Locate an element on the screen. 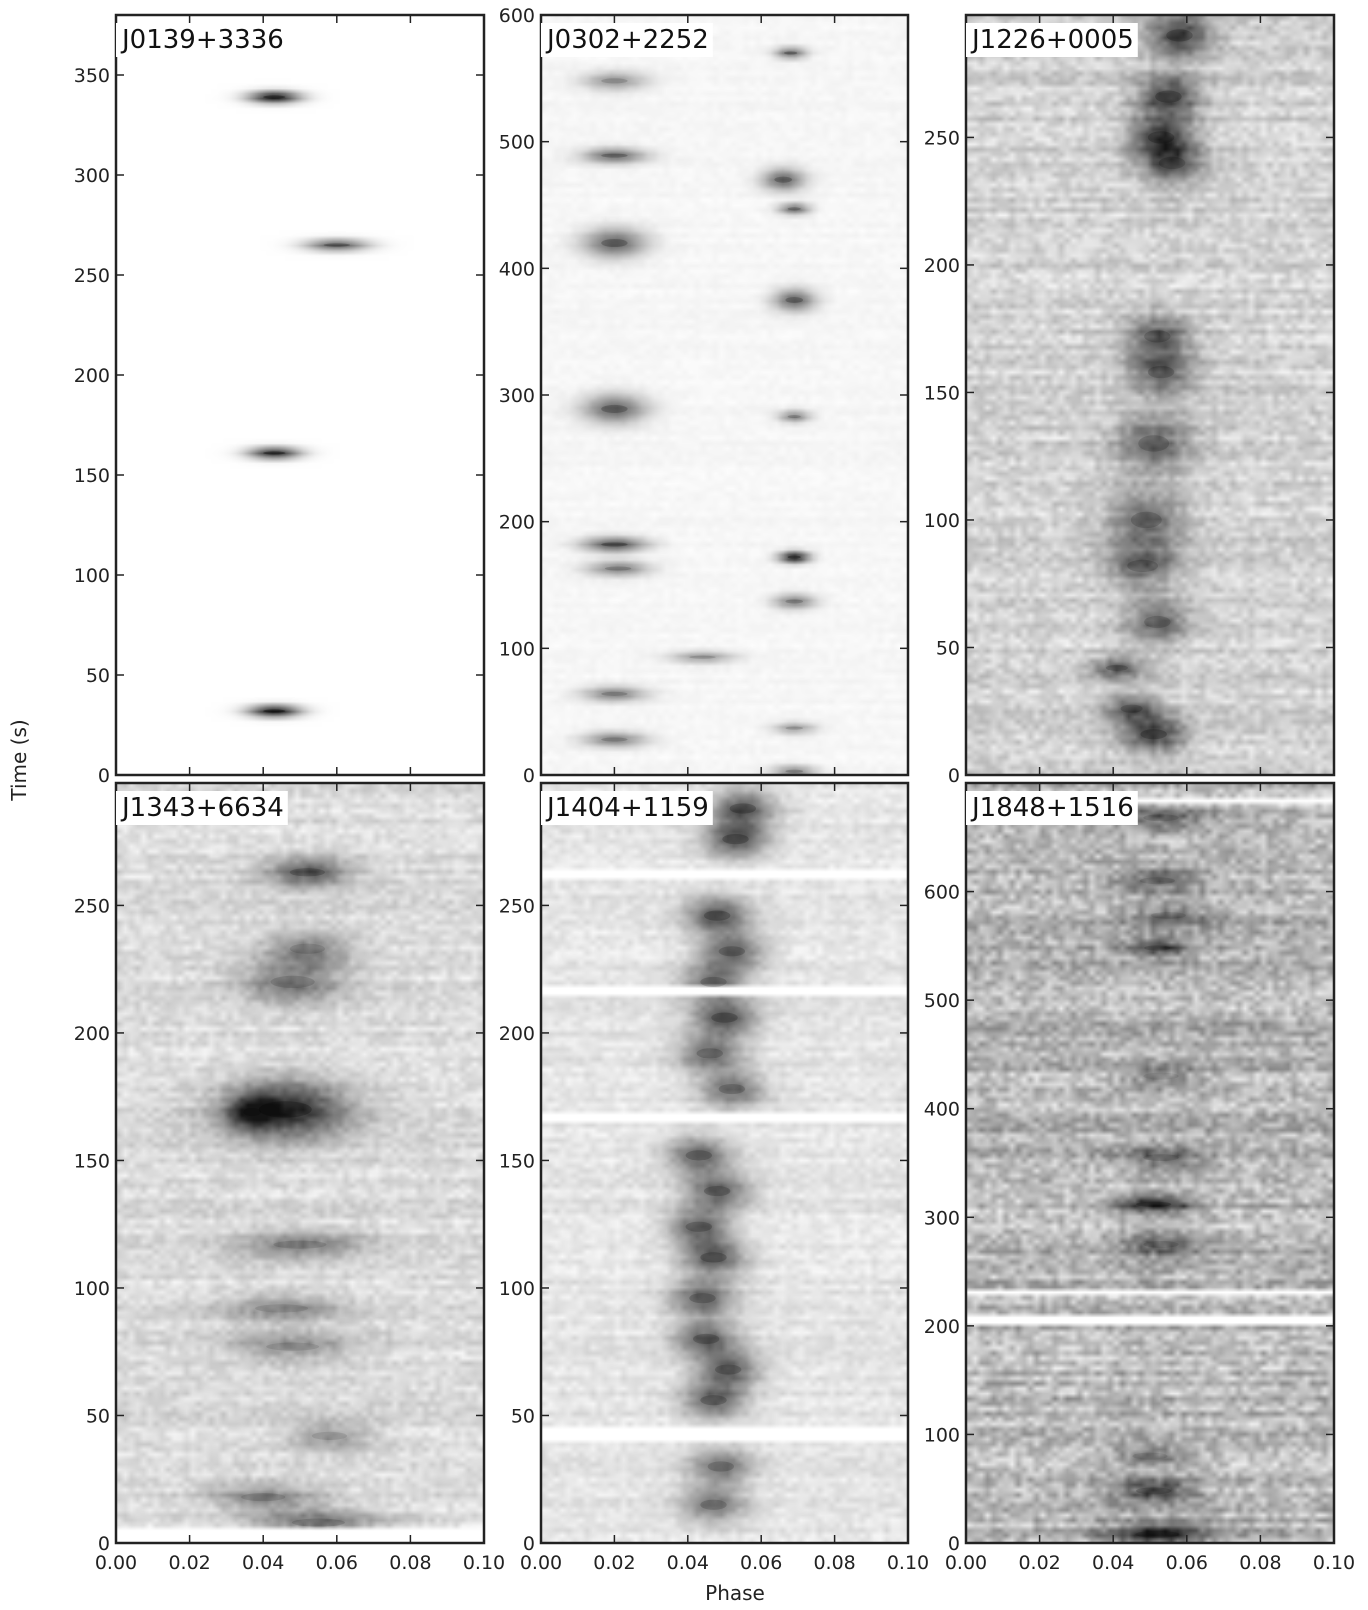 The image size is (1368, 1610). y-tick-label-j1226-0005-200: 200 is located at coordinates (942, 266).